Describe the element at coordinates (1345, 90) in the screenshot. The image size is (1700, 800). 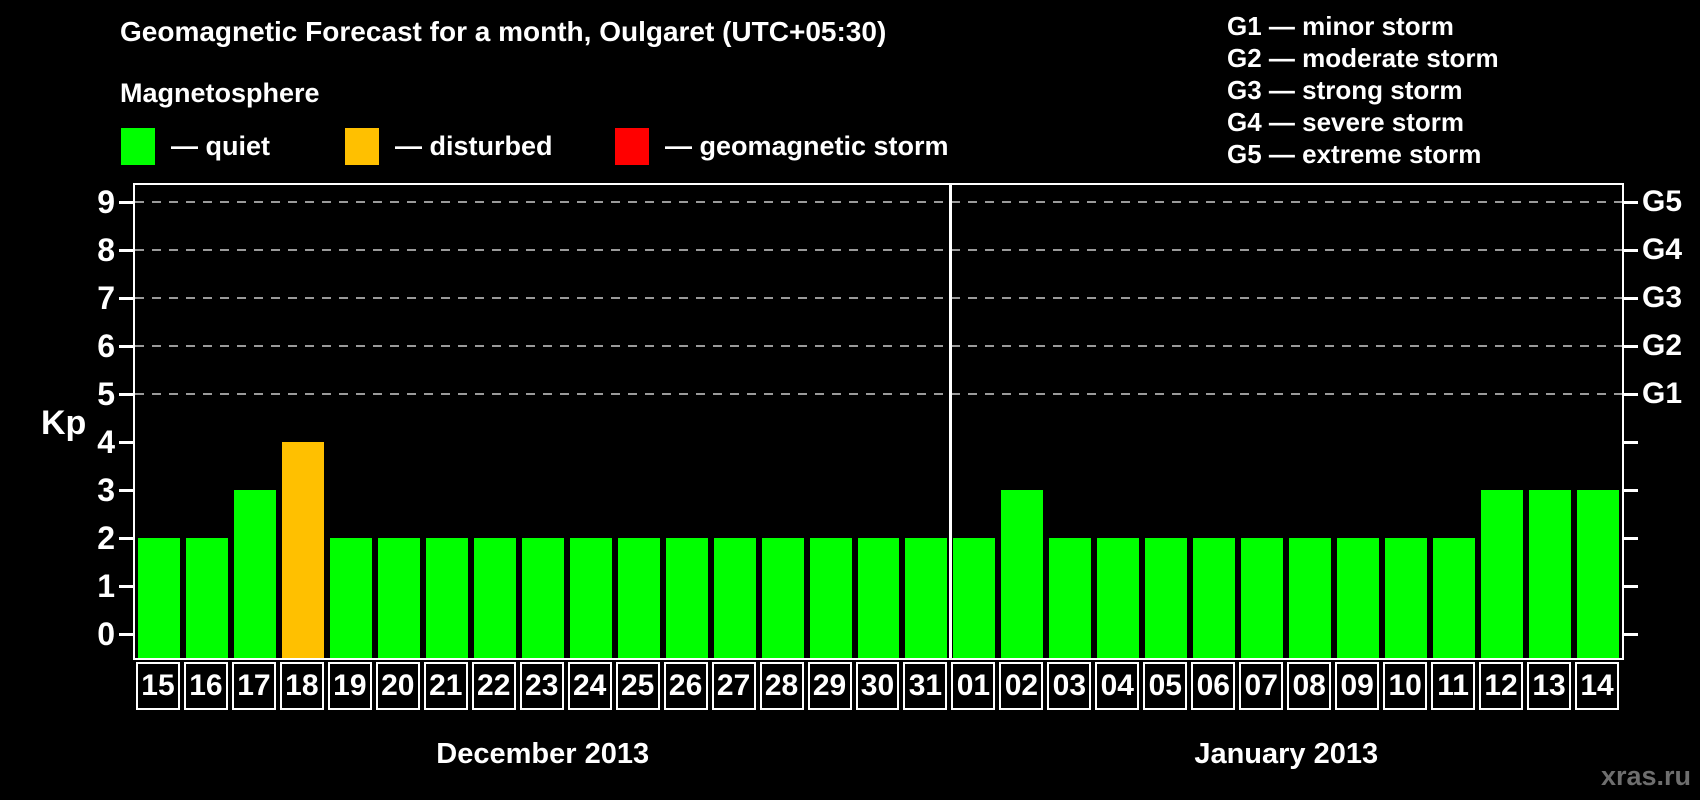
I see `g3-legend-row: G3 — strong storm` at that location.